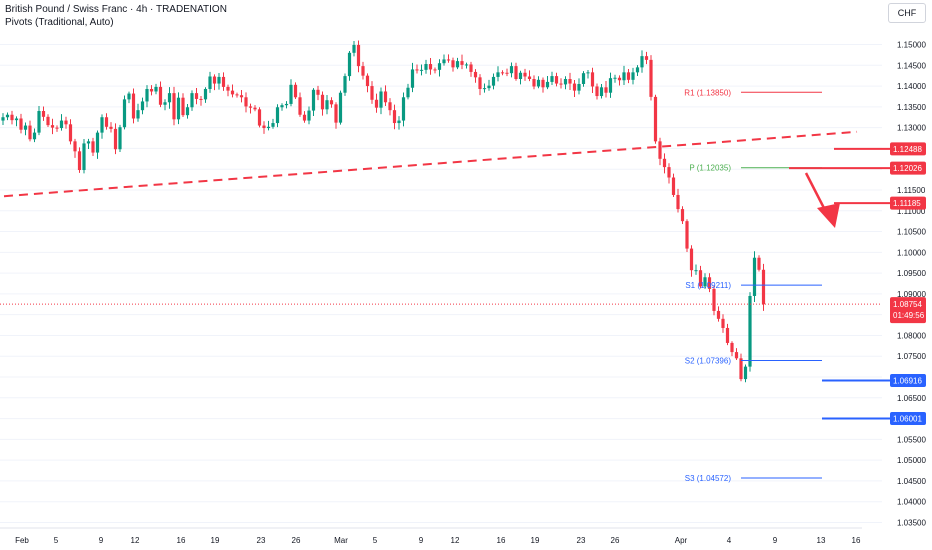 This screenshot has height=550, width=932. I want to click on y-tick-label: 1.09000, so click(911, 294).